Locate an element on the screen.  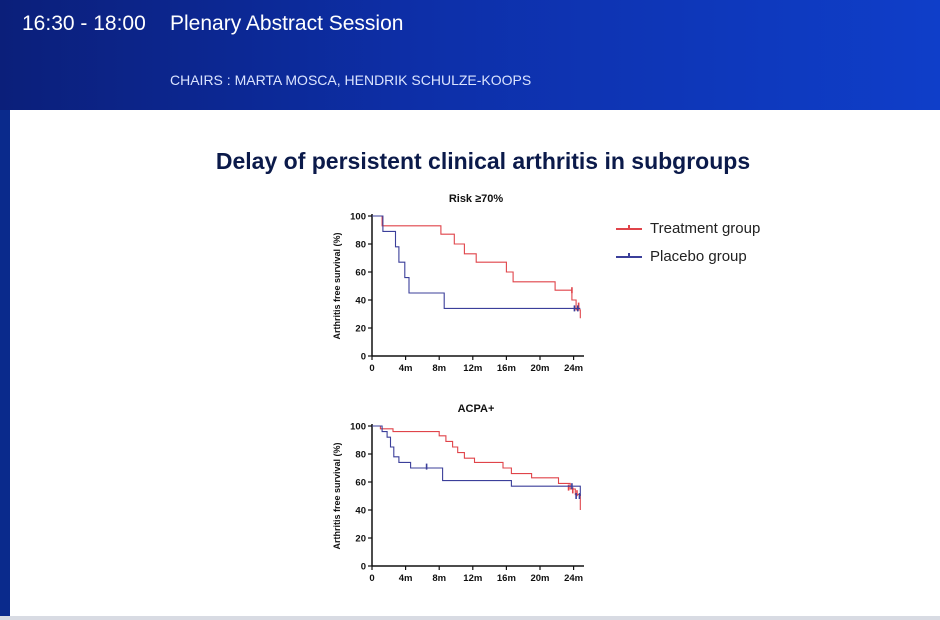
chart-title: Risk ≥70% is located at coordinates (476, 199).